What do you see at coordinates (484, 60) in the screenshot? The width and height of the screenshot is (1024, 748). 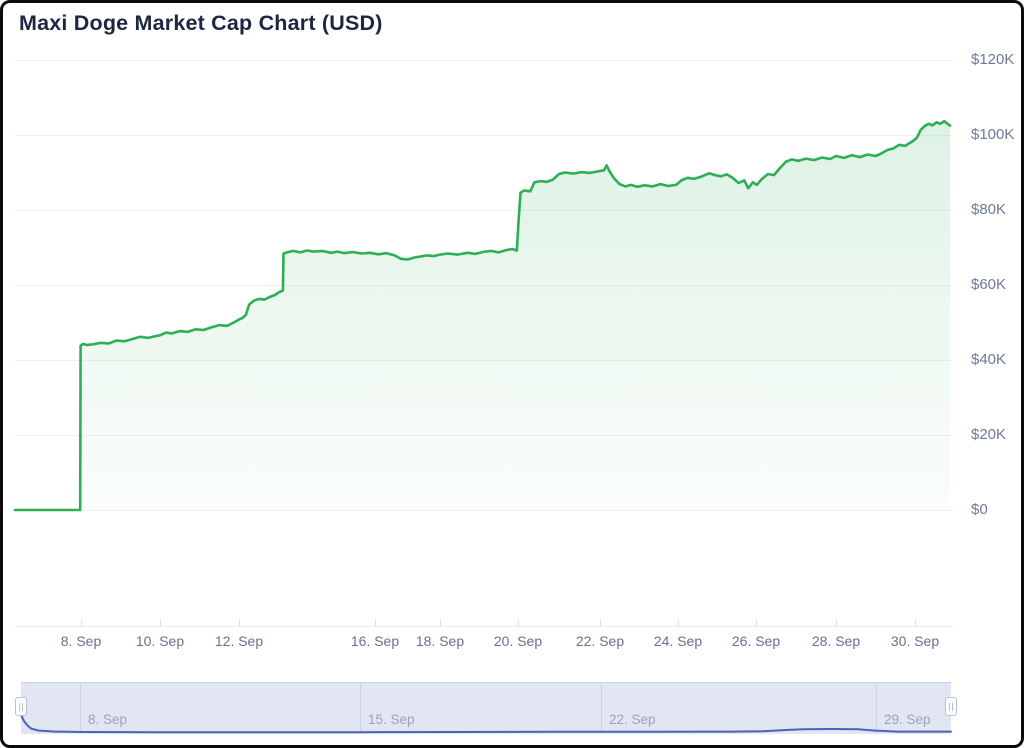 I see `h-gridline` at bounding box center [484, 60].